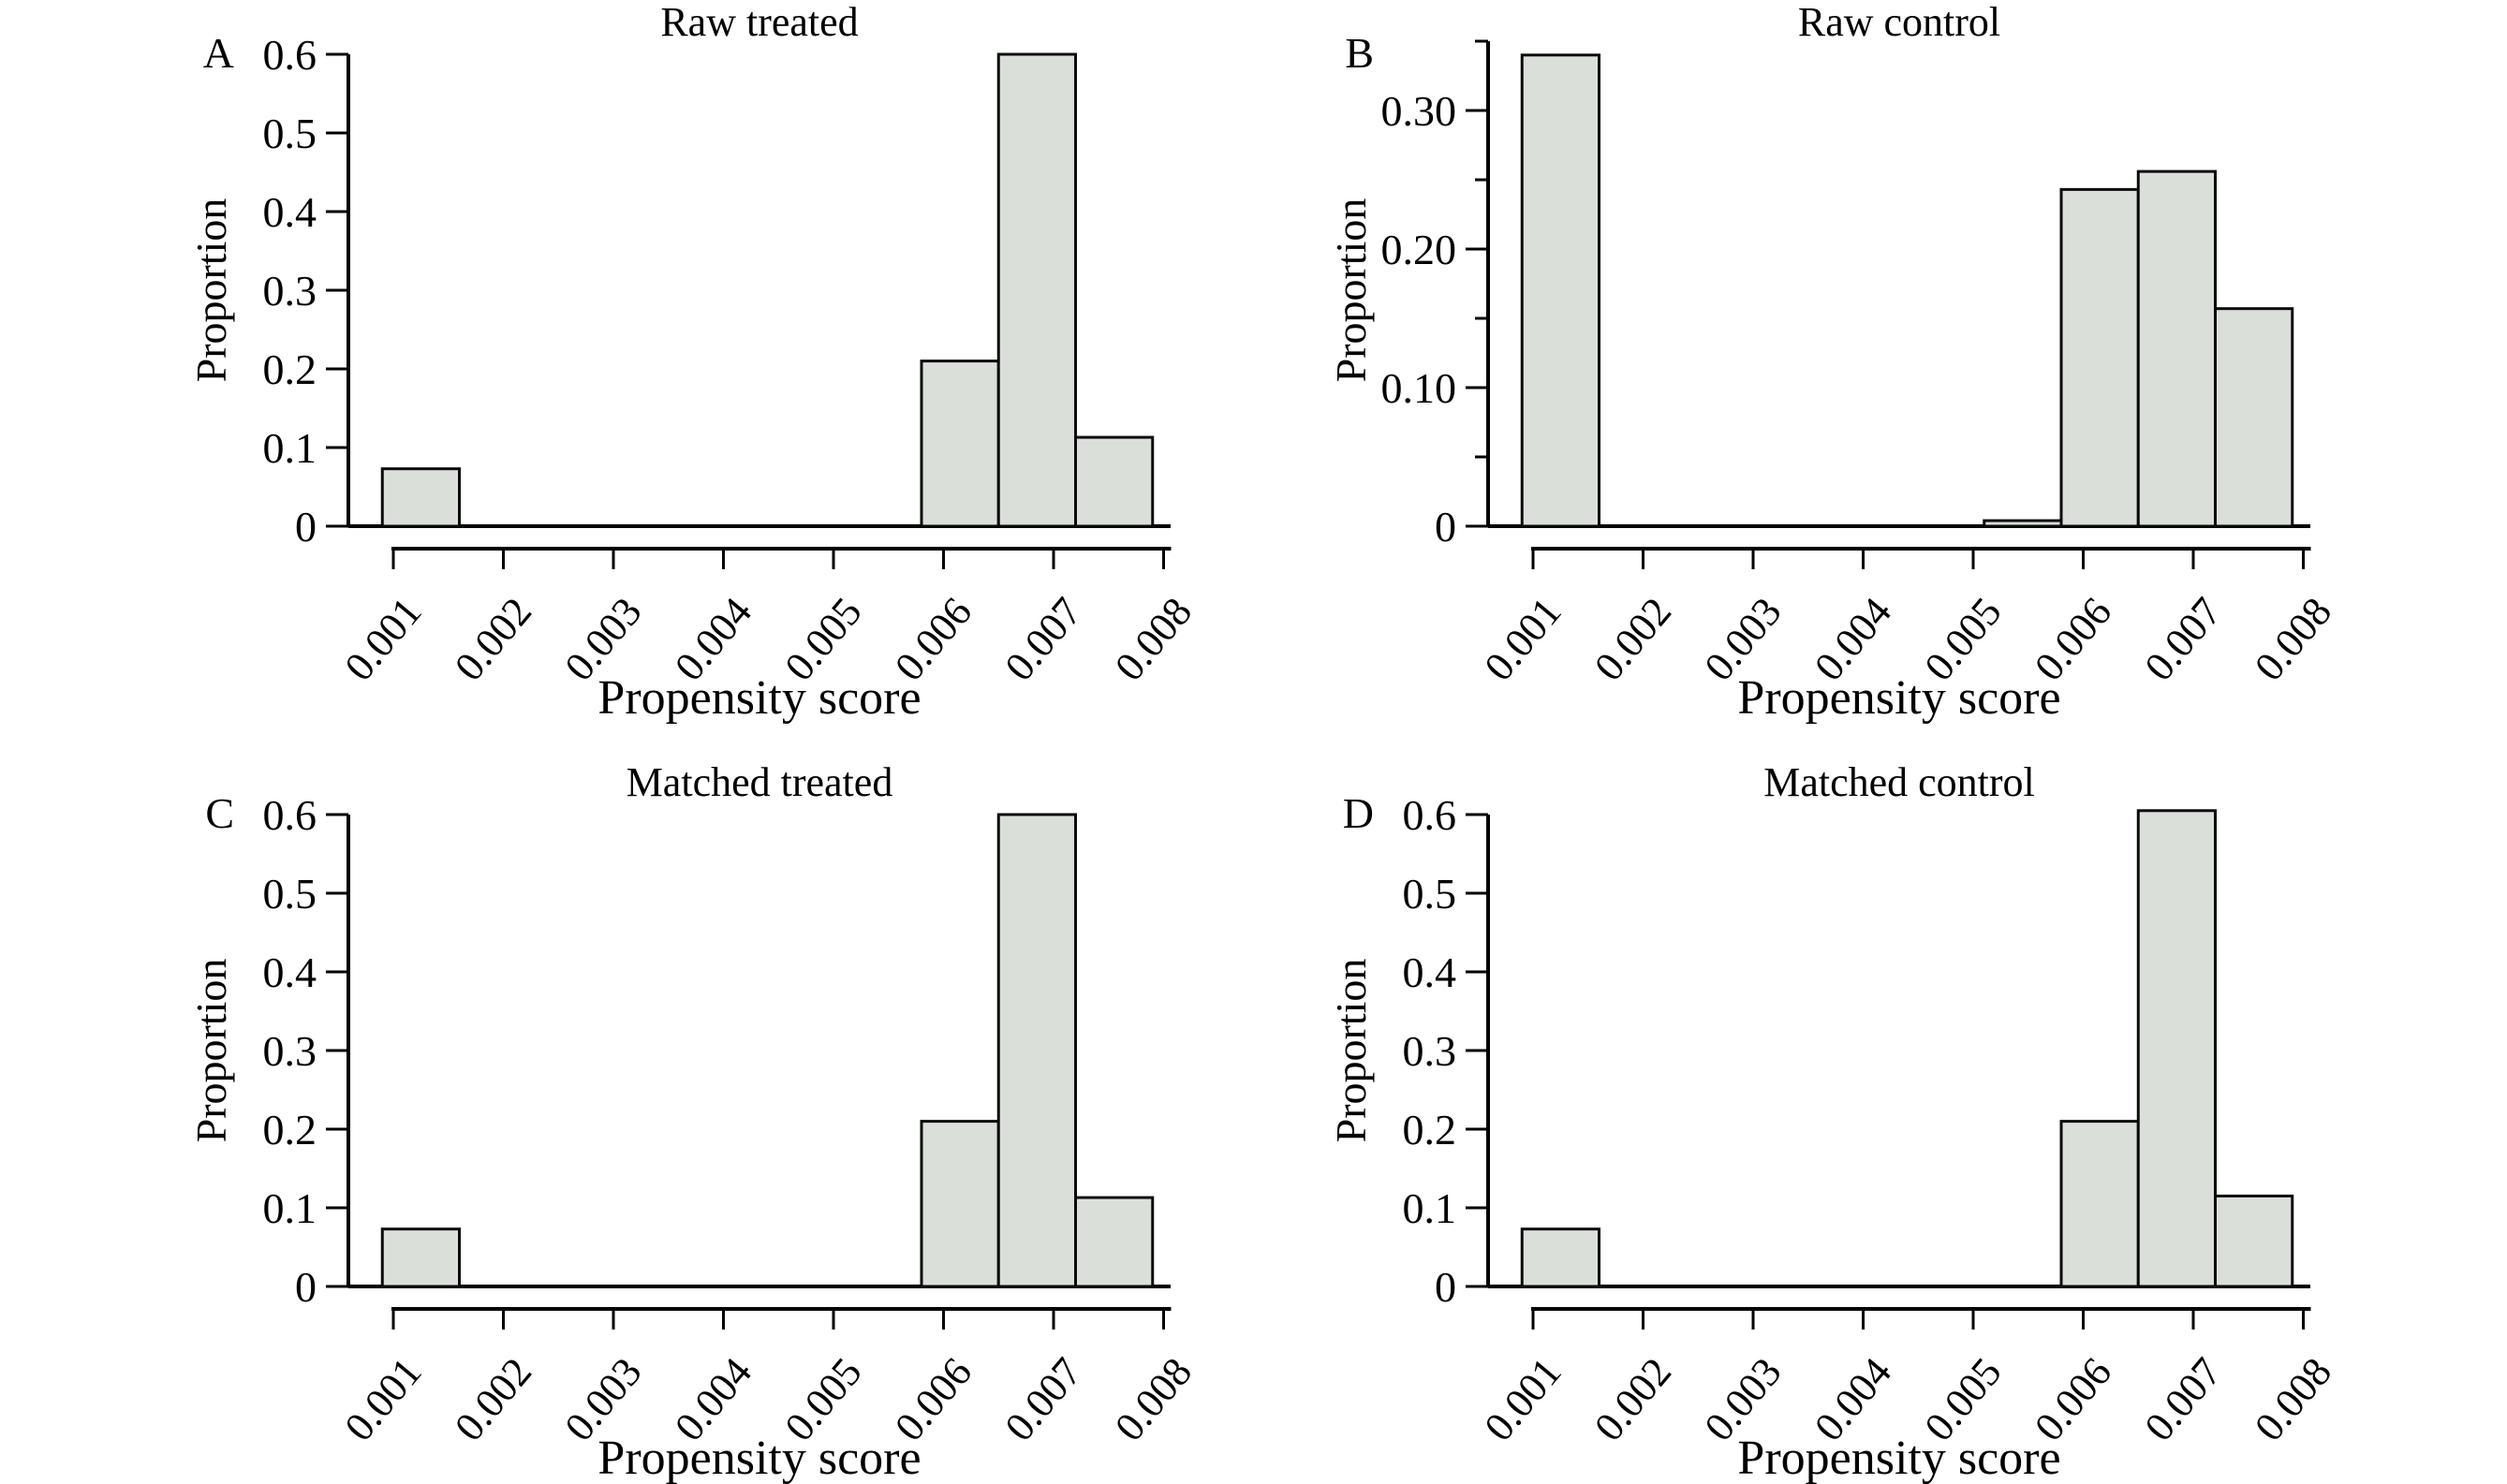 This screenshot has height=1484, width=2507. What do you see at coordinates (759, 22) in the screenshot?
I see `panel-title: Raw treated` at bounding box center [759, 22].